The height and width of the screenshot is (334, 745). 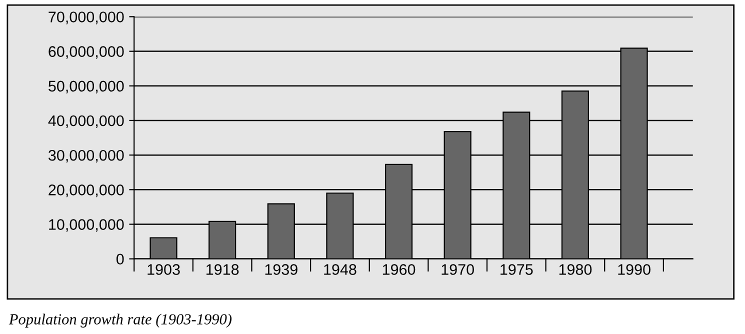 What do you see at coordinates (86, 18) in the screenshot?
I see `y-tick-label: 70,000,000` at bounding box center [86, 18].